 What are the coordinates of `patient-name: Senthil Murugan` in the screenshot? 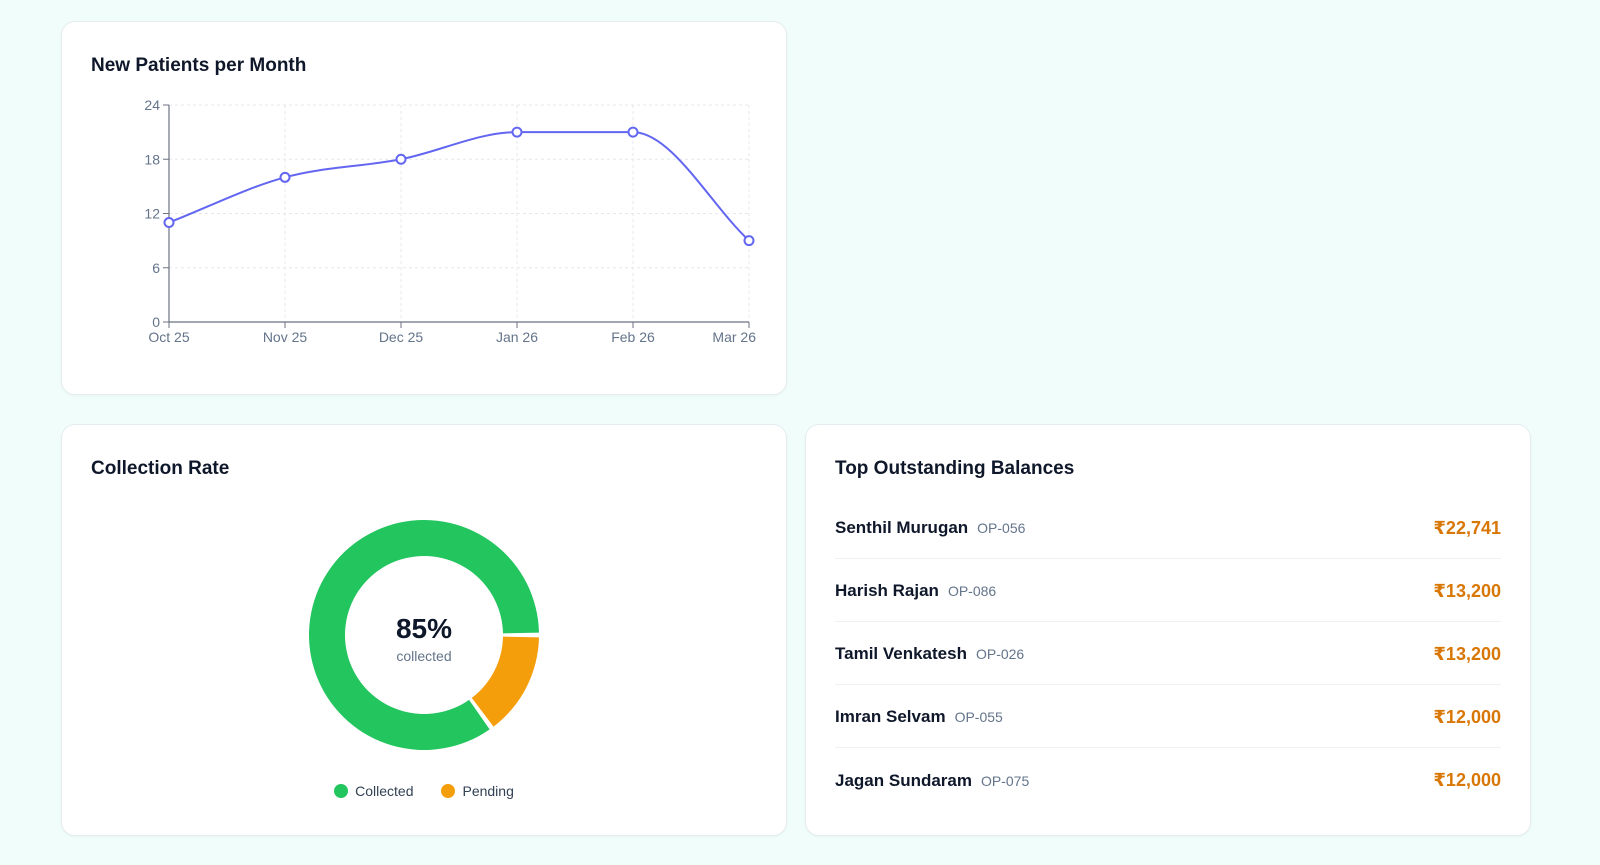 It's located at (902, 527).